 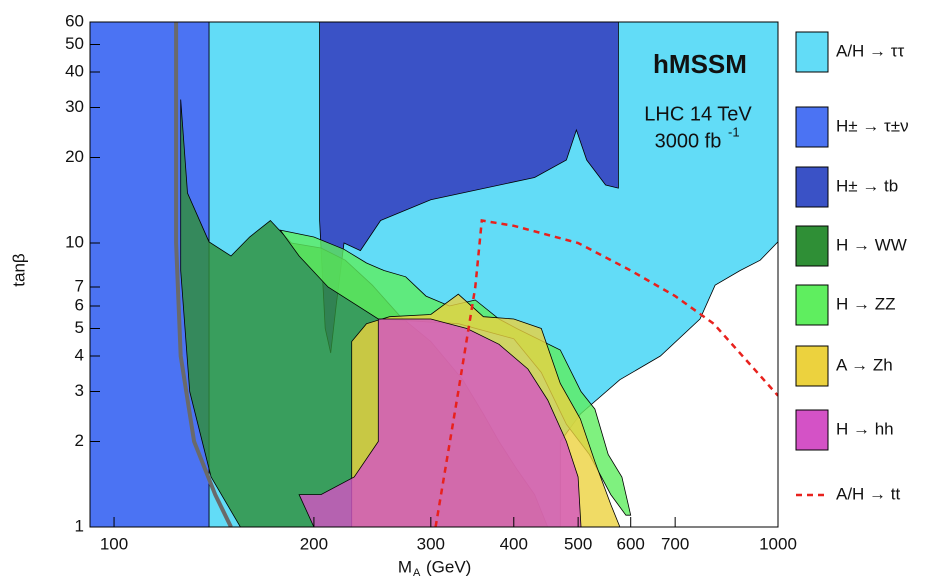 What do you see at coordinates (114, 543) in the screenshot?
I see `x-tick-label: 100` at bounding box center [114, 543].